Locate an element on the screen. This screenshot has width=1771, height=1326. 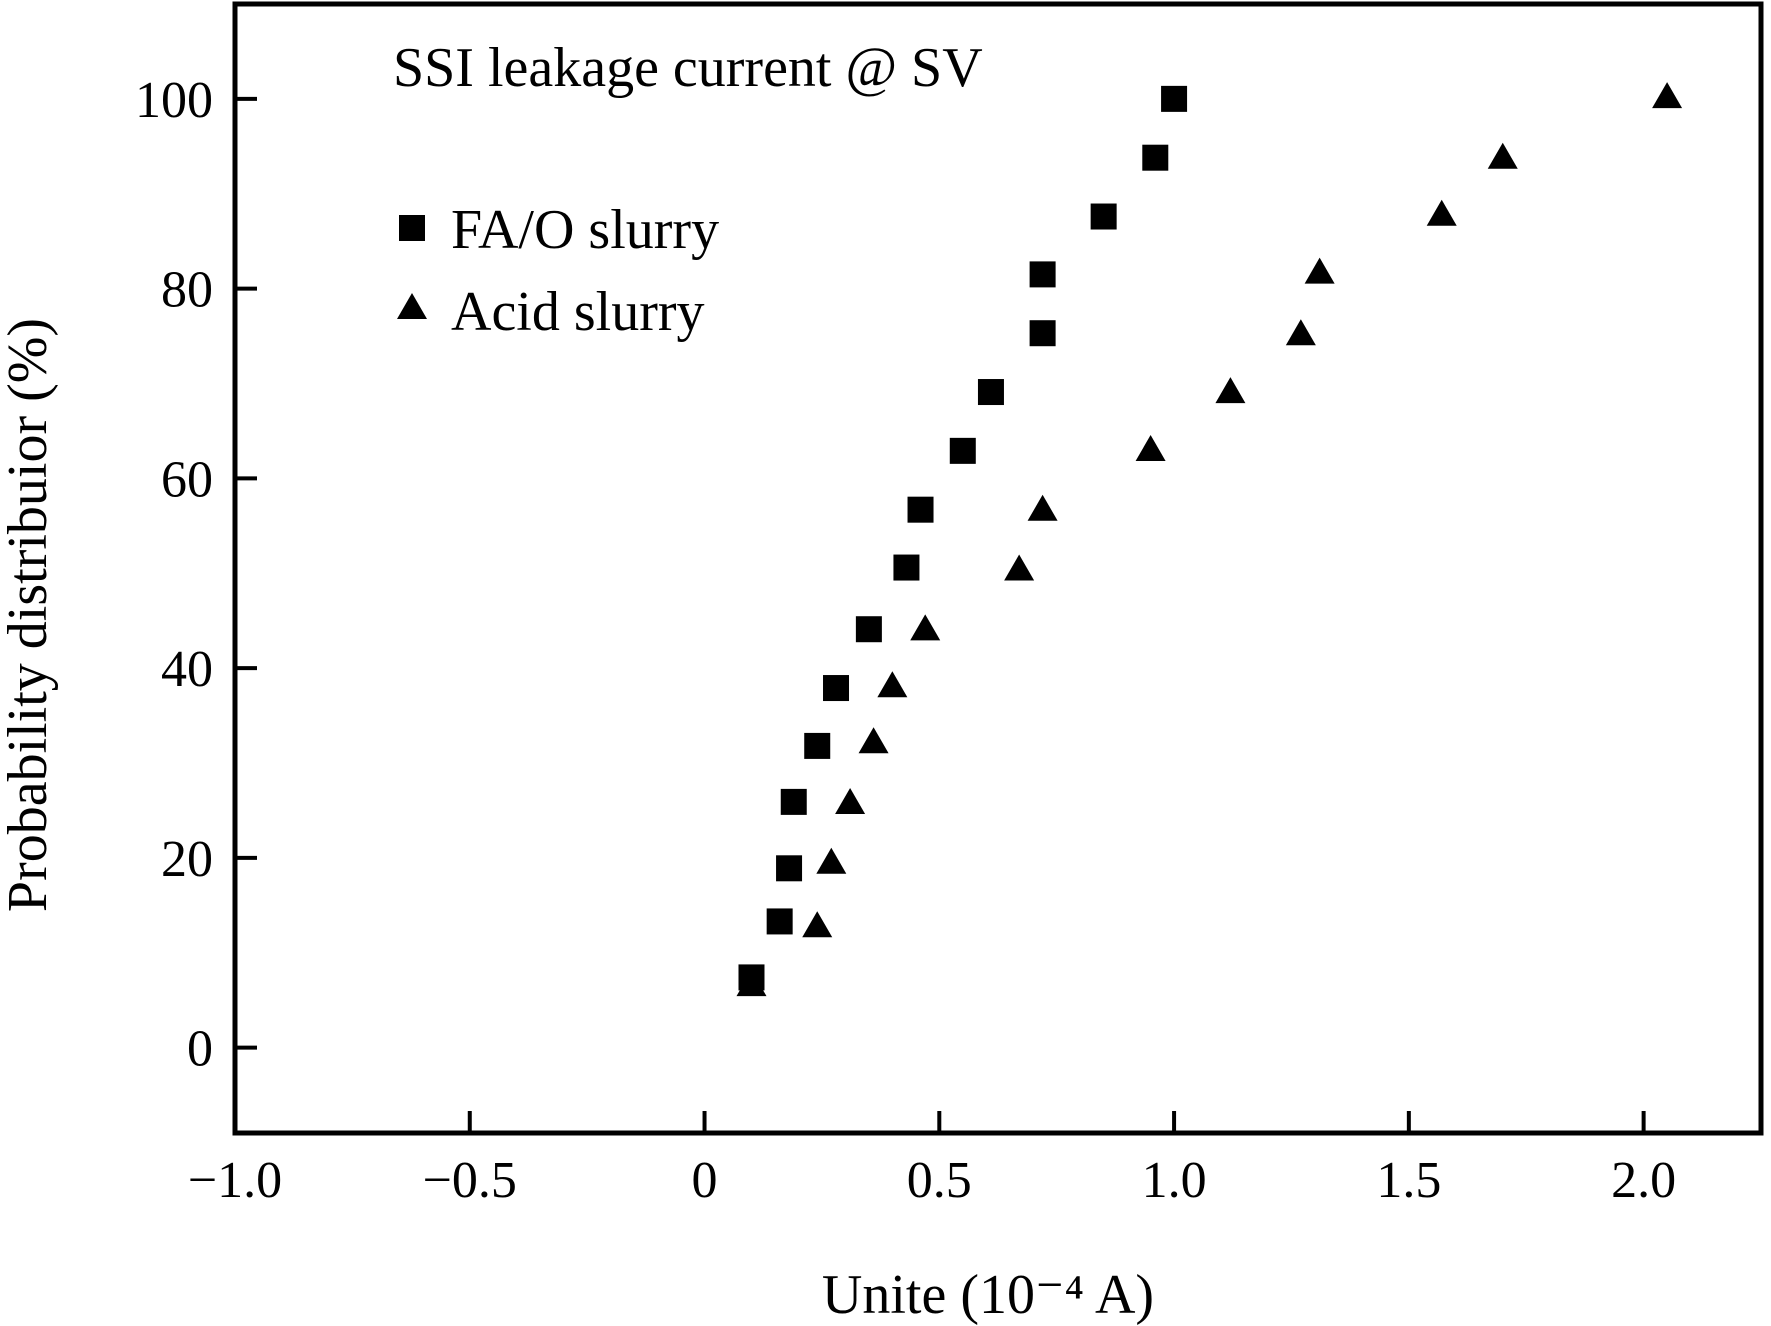
y-axis-label: Probability distribuior (%) is located at coordinates (29, 615).